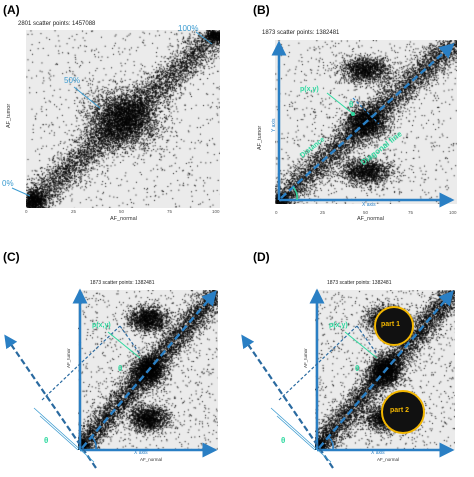 The height and width of the screenshot is (477, 474). I want to click on panel-a-tick-x0: 0, so click(26, 211).